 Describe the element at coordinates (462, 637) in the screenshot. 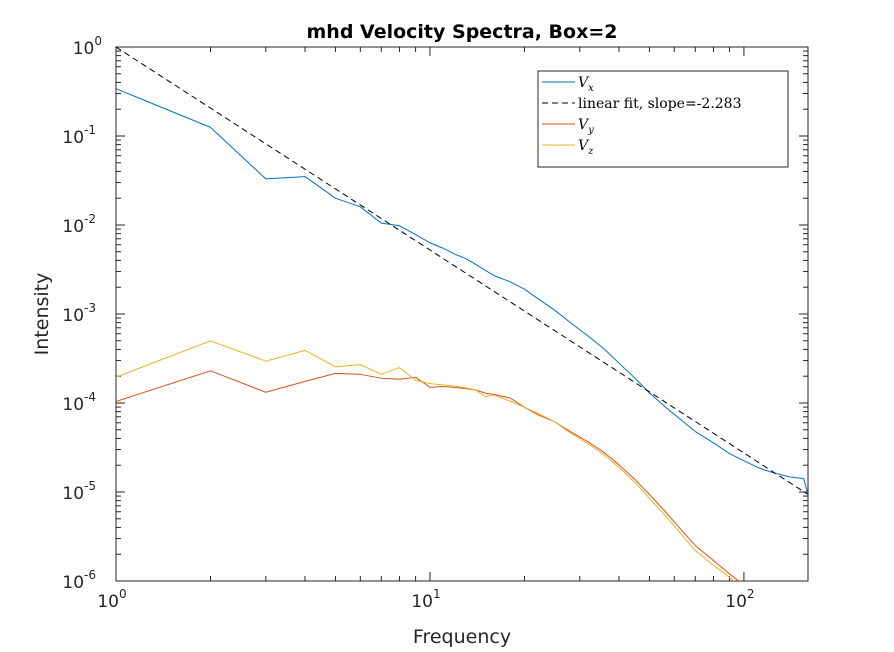

I see `x-axis-label: Frequency` at that location.